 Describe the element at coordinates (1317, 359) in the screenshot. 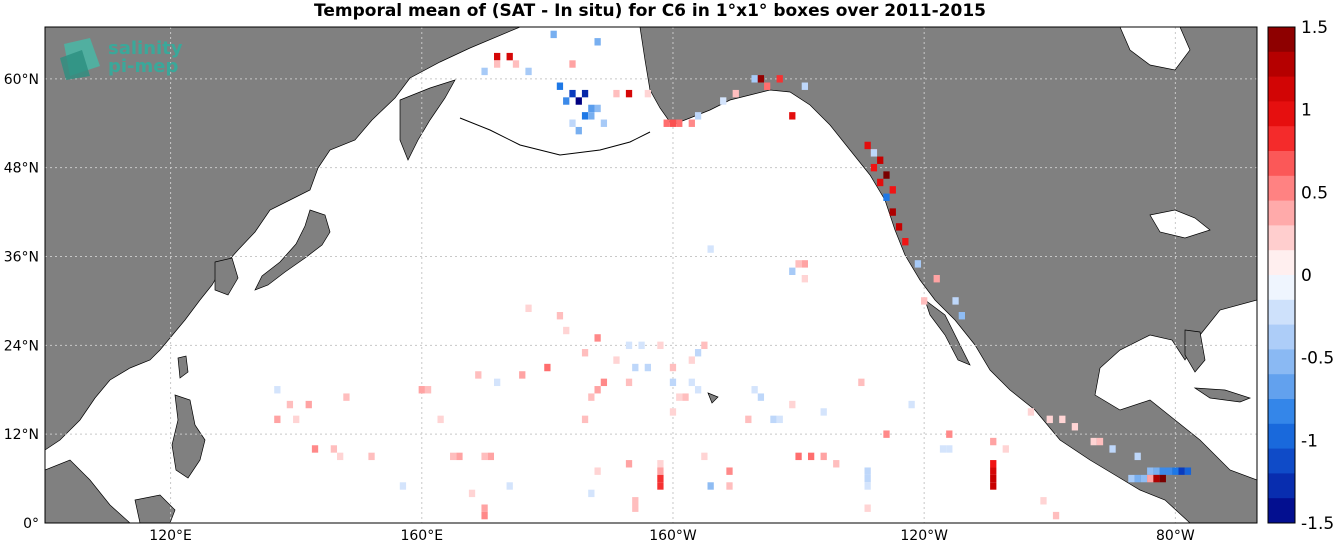

I see `colorbar-tick-label: -0.5` at that location.